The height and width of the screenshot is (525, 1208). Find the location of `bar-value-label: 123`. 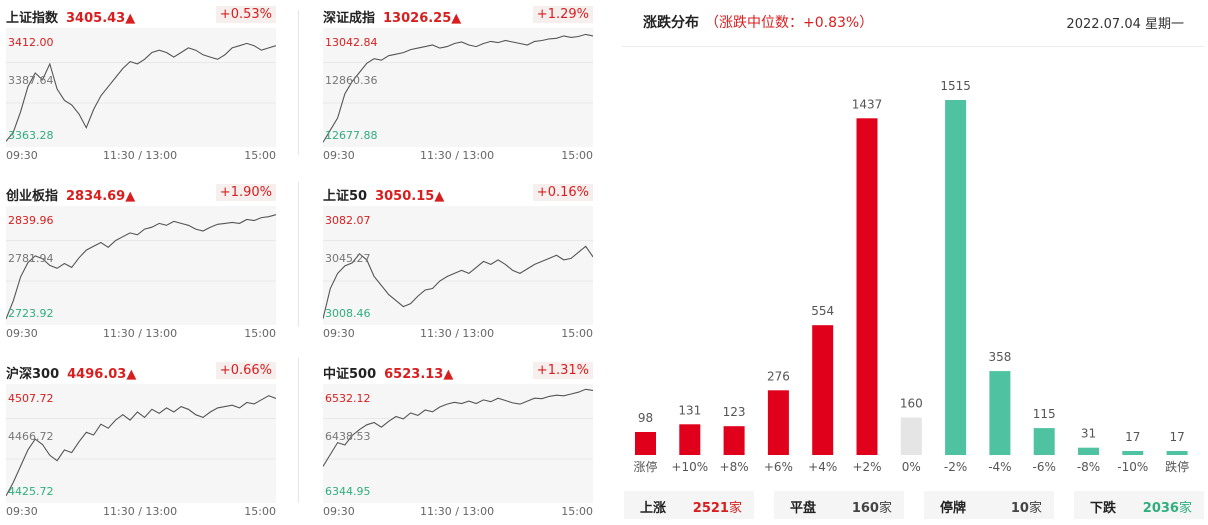

bar-value-label: 123 is located at coordinates (734, 412).